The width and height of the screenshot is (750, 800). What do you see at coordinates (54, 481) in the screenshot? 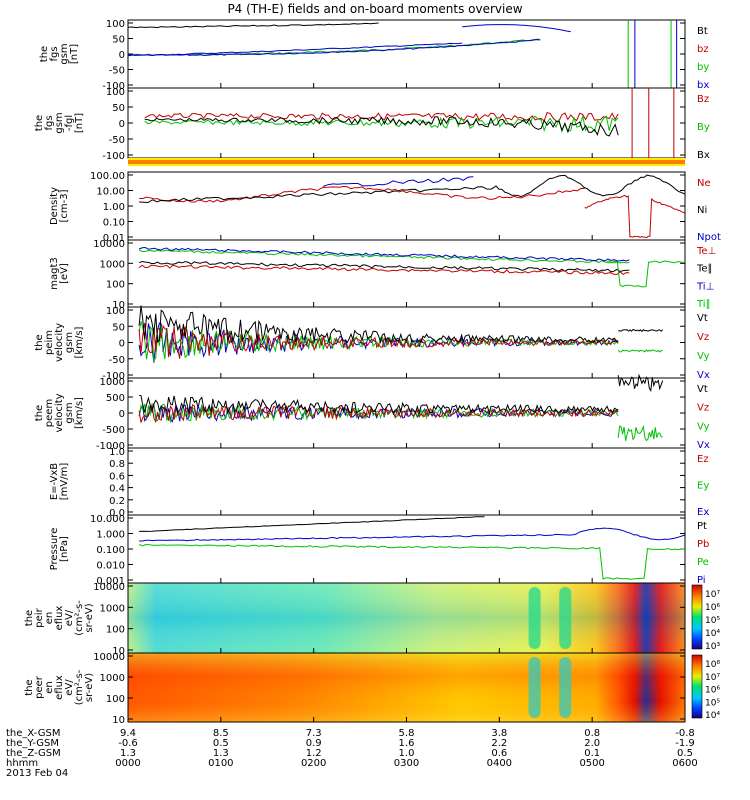
I see `efield-ylabel: E=-VxB` at bounding box center [54, 481].